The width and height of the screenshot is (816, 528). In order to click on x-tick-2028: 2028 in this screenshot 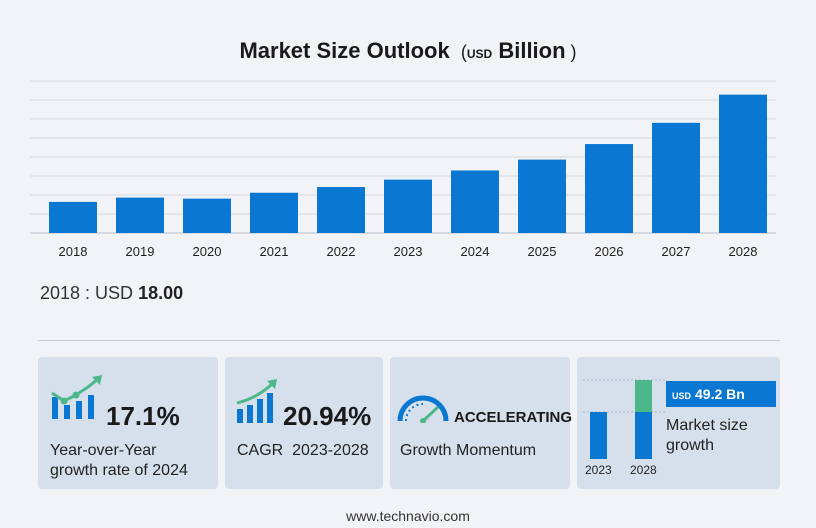, I will do `click(743, 251)`.